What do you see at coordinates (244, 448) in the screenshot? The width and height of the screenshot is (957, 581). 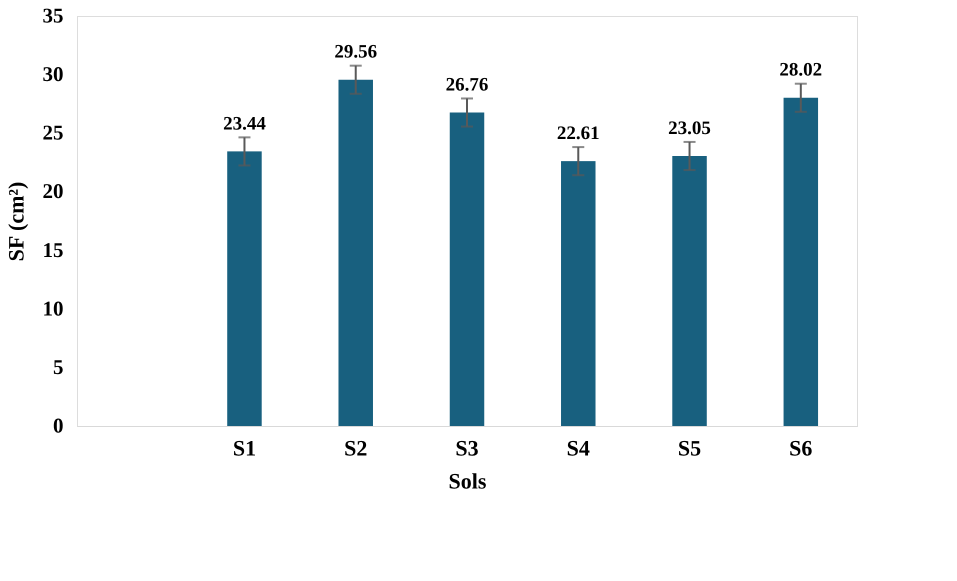 I see `x-tick-label: S1` at bounding box center [244, 448].